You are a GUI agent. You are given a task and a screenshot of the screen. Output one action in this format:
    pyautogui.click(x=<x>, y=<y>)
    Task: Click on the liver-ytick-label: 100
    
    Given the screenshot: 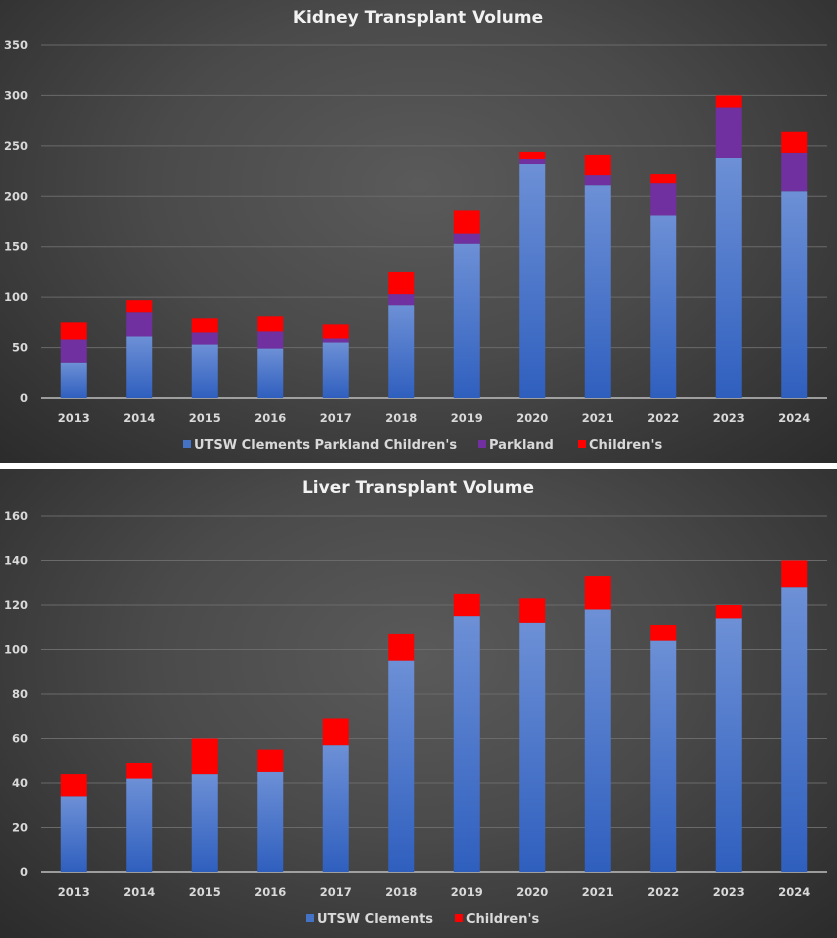 What is the action you would take?
    pyautogui.click(x=16, y=650)
    